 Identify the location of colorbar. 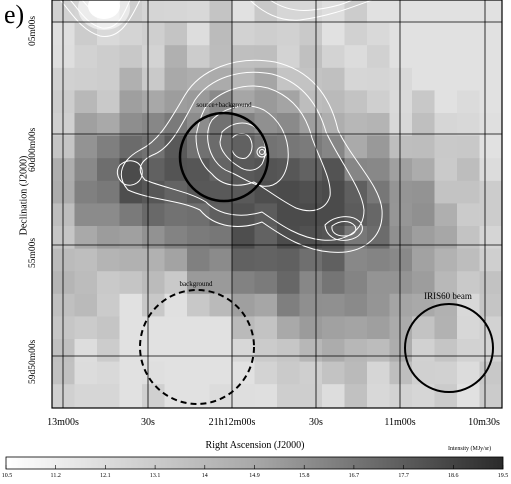
(254, 463).